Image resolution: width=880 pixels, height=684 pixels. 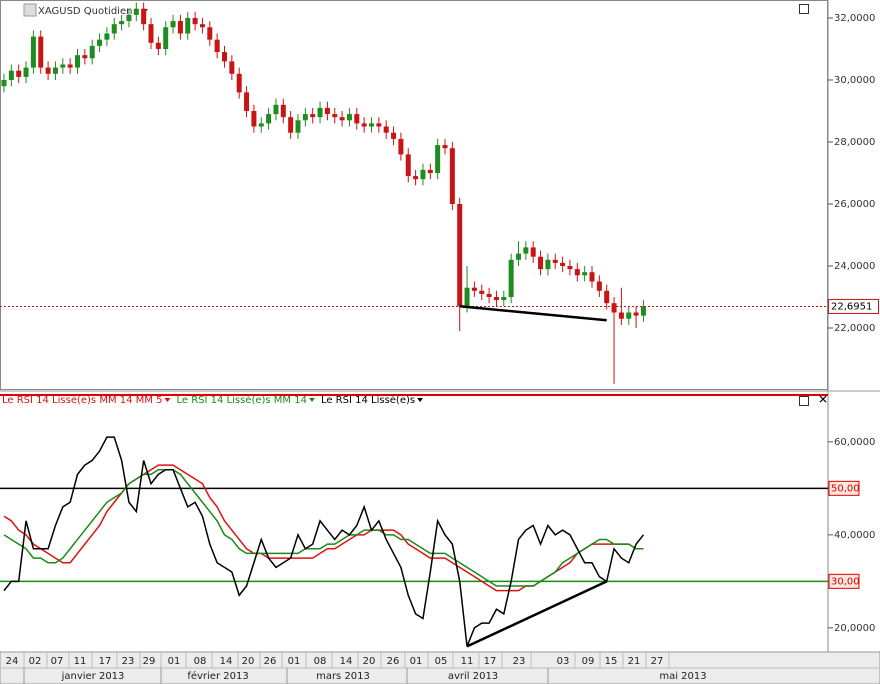 What do you see at coordinates (657, 661) in the screenshot?
I see `x-tick-label: 27` at bounding box center [657, 661].